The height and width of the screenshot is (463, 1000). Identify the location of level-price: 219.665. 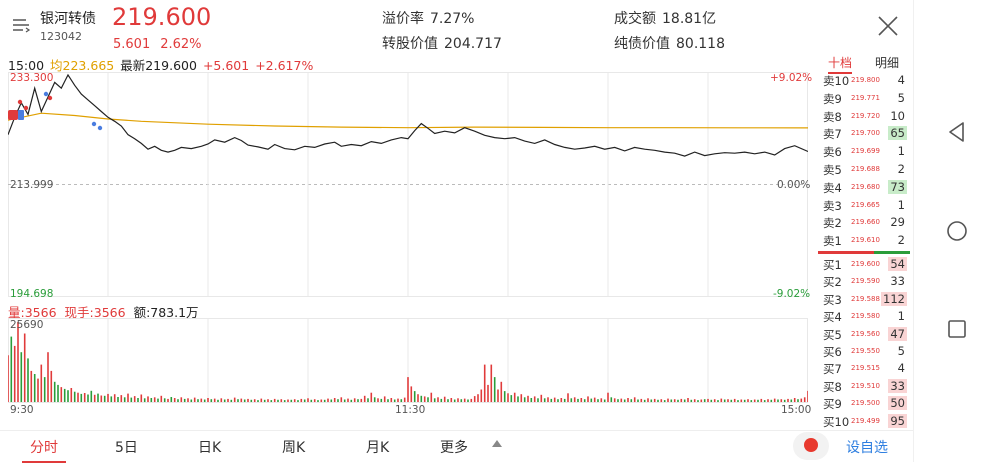
(865, 204).